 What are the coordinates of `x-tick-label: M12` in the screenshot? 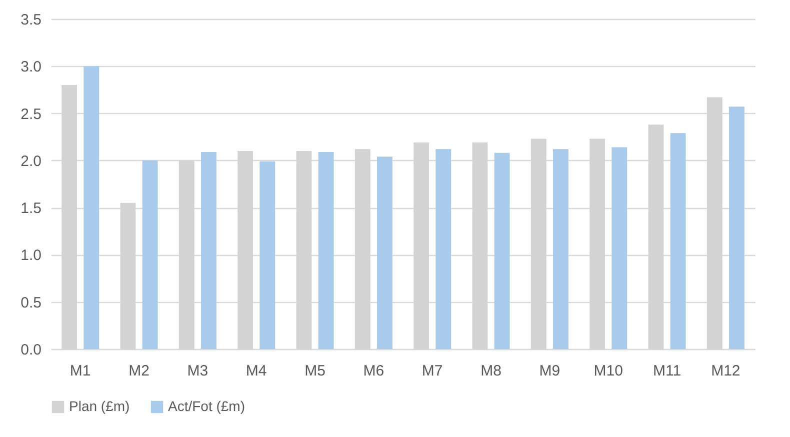 It's located at (725, 371).